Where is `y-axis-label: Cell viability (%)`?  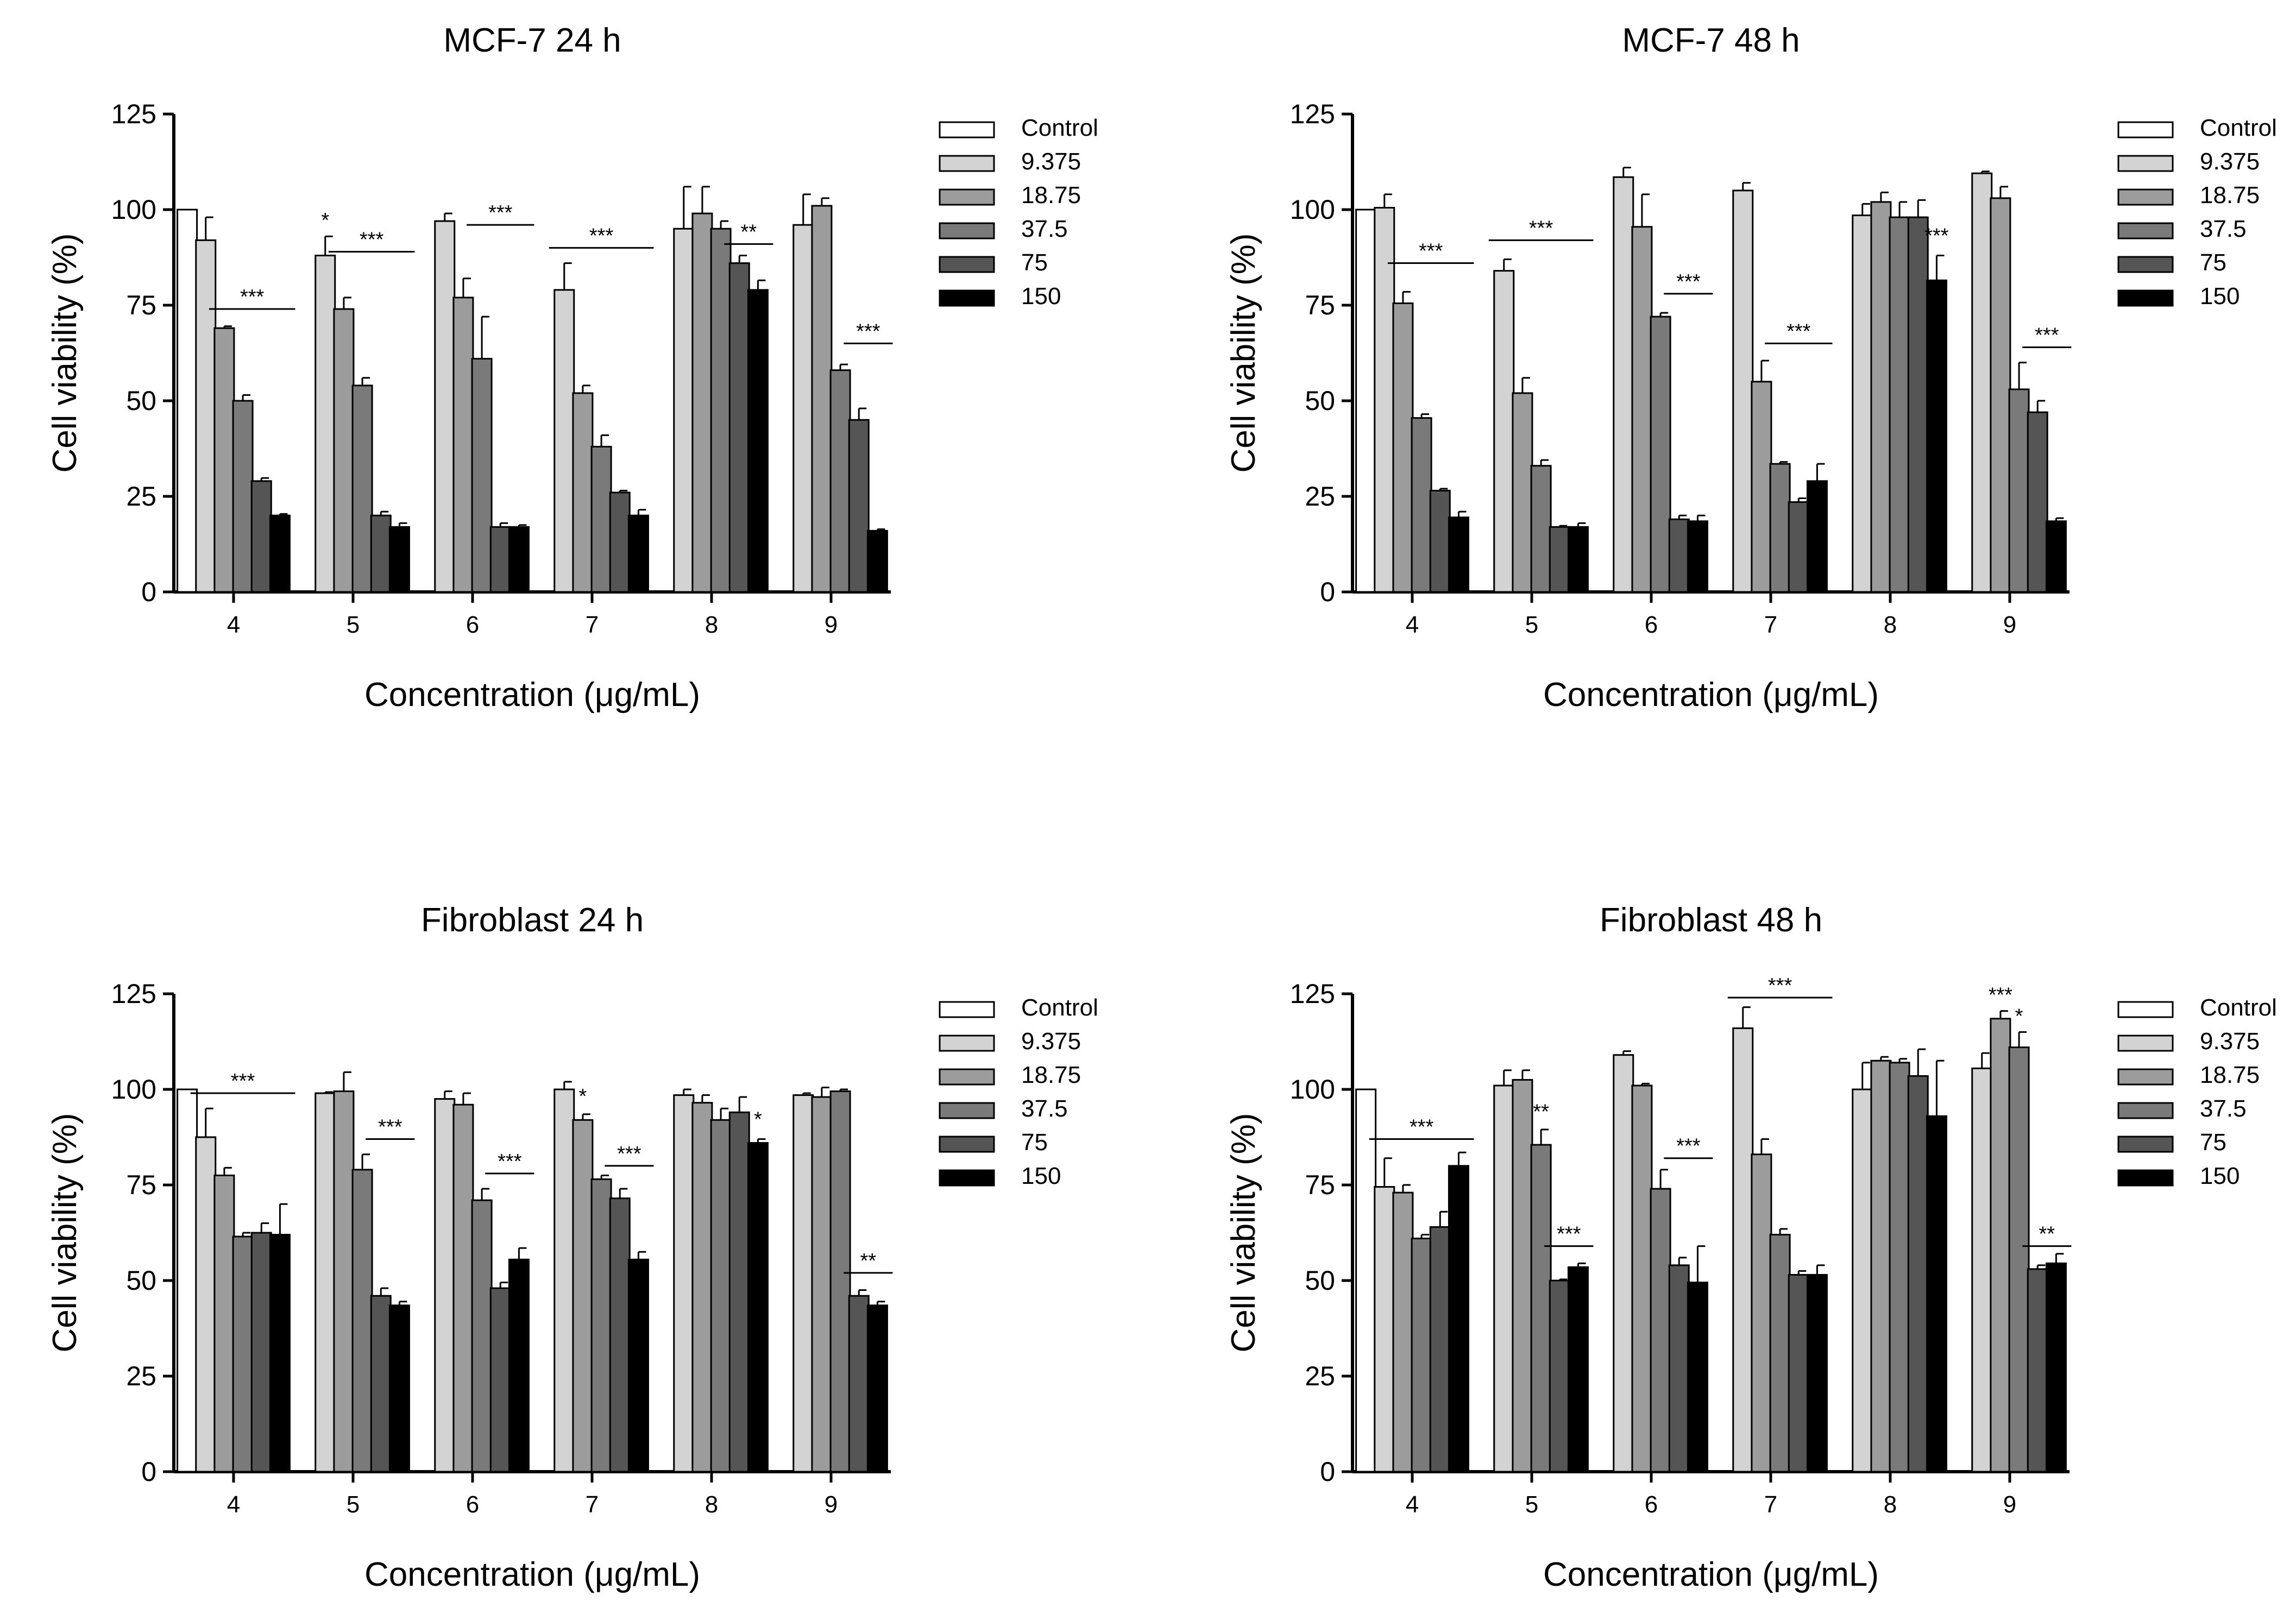
y-axis-label: Cell viability (%) is located at coordinates (1243, 353).